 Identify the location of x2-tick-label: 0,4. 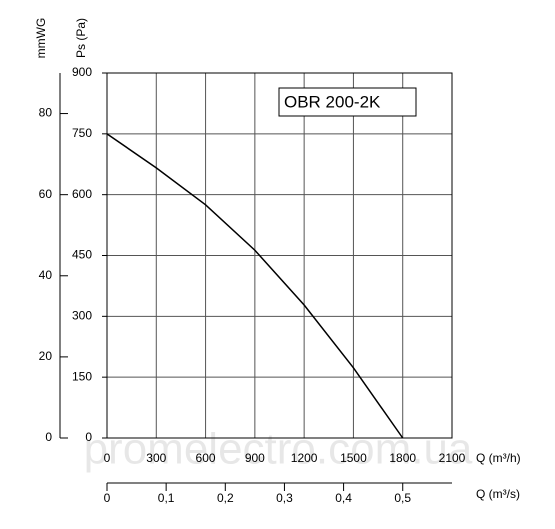
(343, 498).